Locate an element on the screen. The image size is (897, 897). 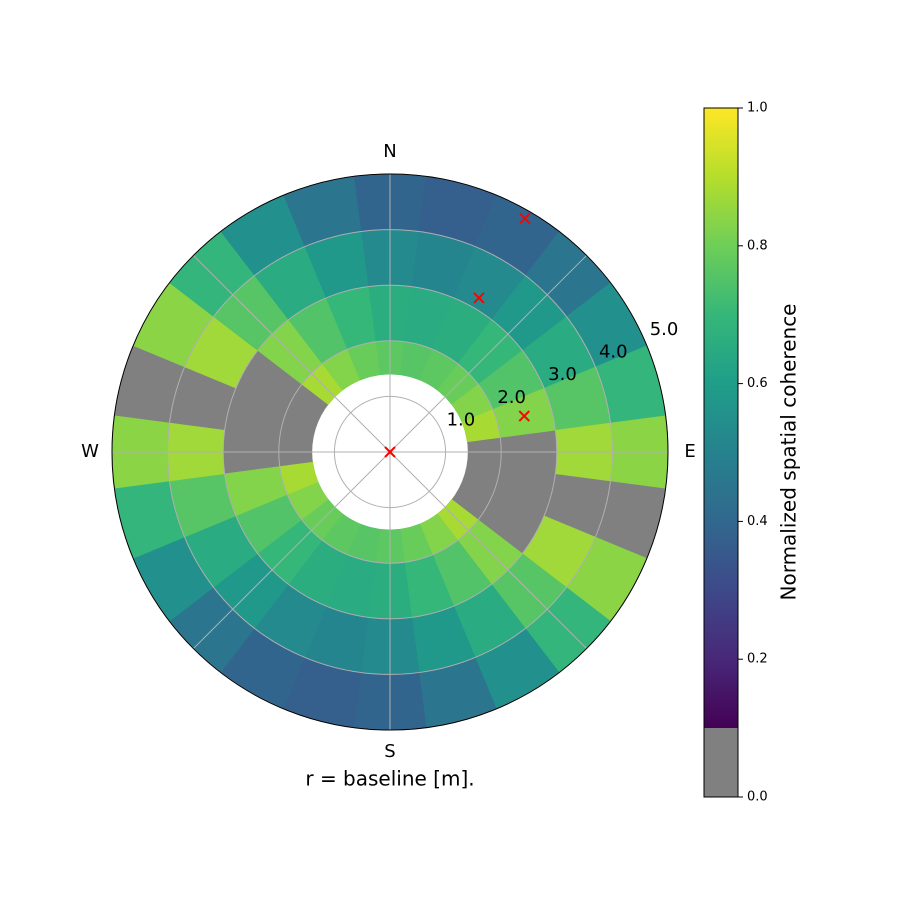
colorbar-gradient is located at coordinates (721, 418).